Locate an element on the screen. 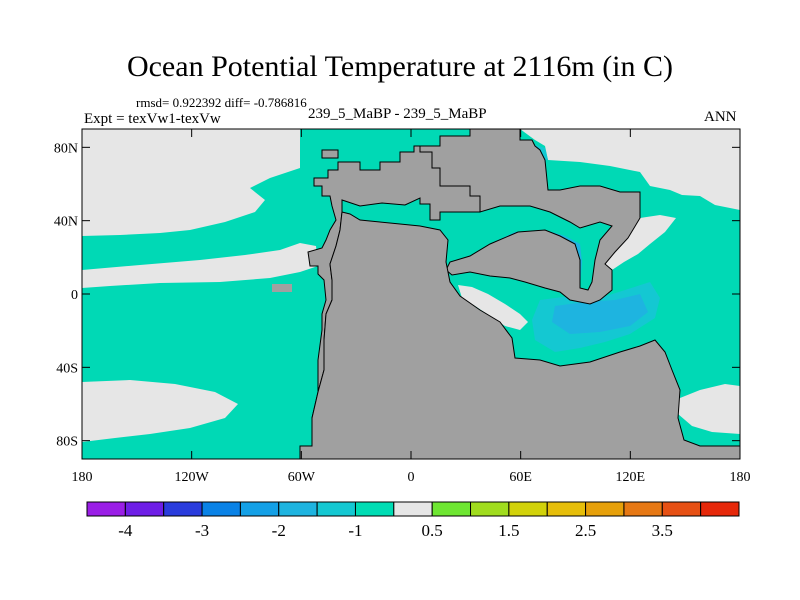 This screenshot has height=600, width=800. anomaly-southern-indian-strong is located at coordinates (600, 314).